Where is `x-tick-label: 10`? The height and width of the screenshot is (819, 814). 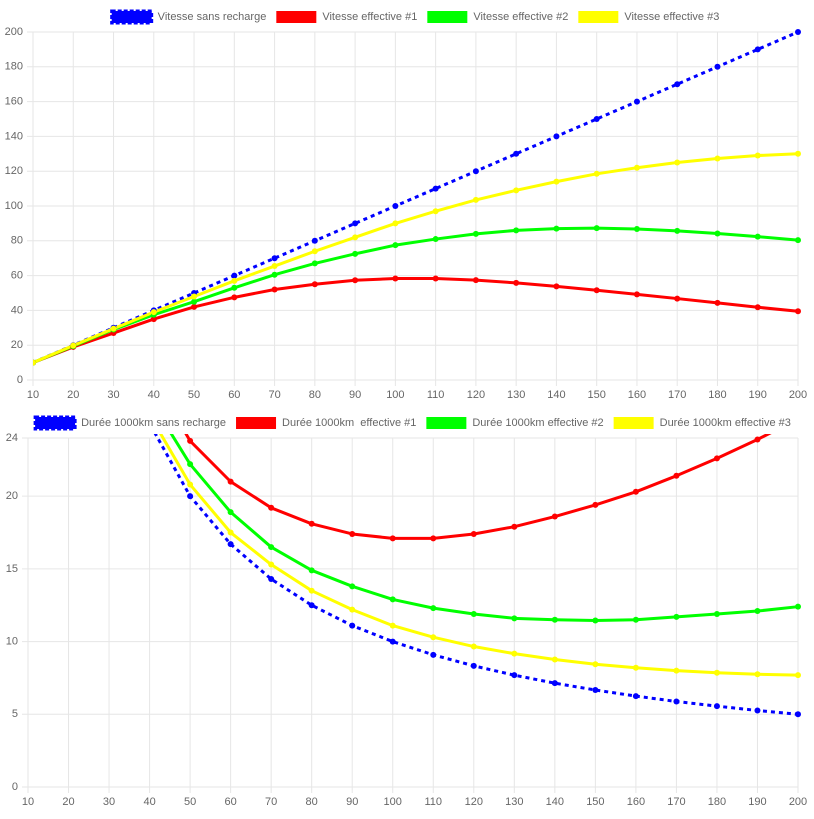
x-tick-label: 10 is located at coordinates (28, 802).